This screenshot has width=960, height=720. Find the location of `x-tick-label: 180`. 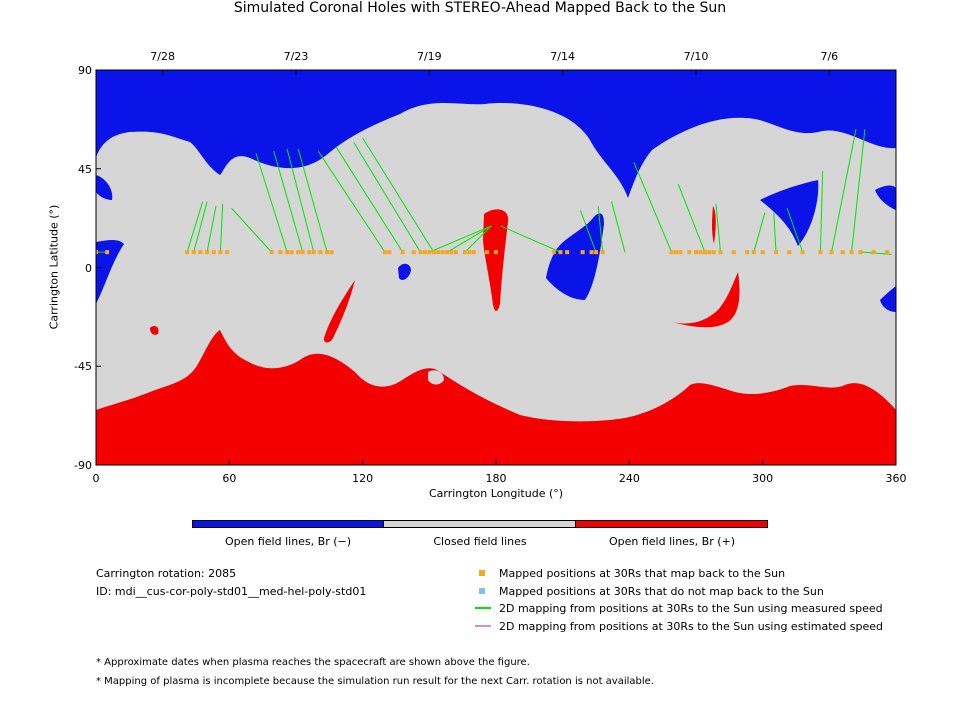

x-tick-label: 180 is located at coordinates (496, 478).